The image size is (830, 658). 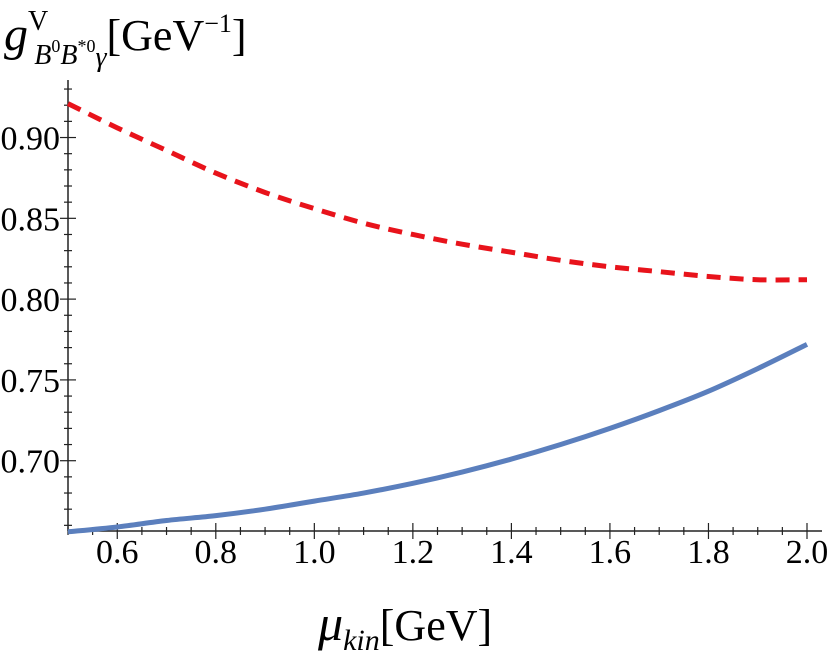 What do you see at coordinates (404, 626) in the screenshot?
I see `x-axis-title: μkin[GeV]` at bounding box center [404, 626].